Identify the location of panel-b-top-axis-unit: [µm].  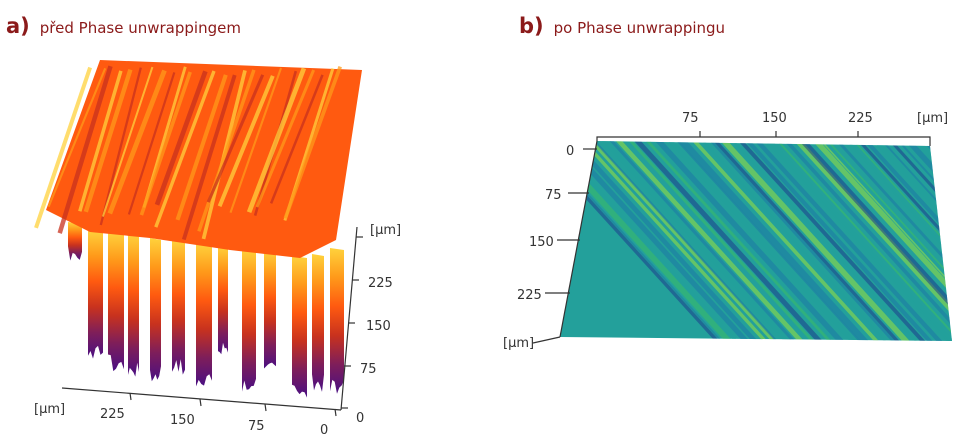
(932, 118).